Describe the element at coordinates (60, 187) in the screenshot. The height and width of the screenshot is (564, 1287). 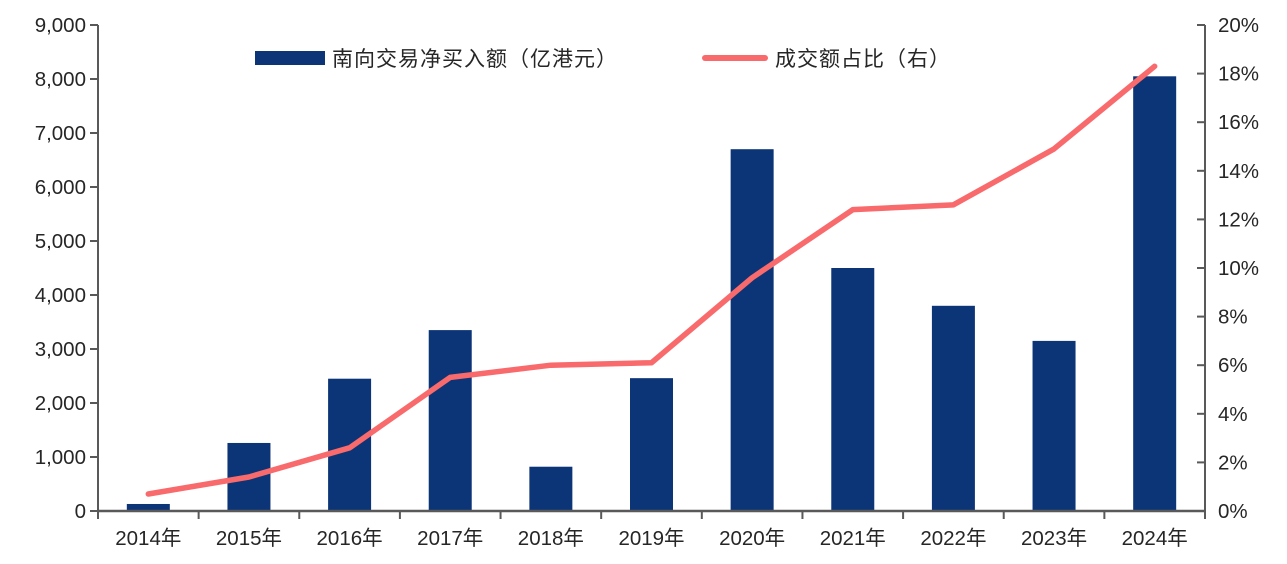
I see `left-axis-tick-label: 6,000` at that location.